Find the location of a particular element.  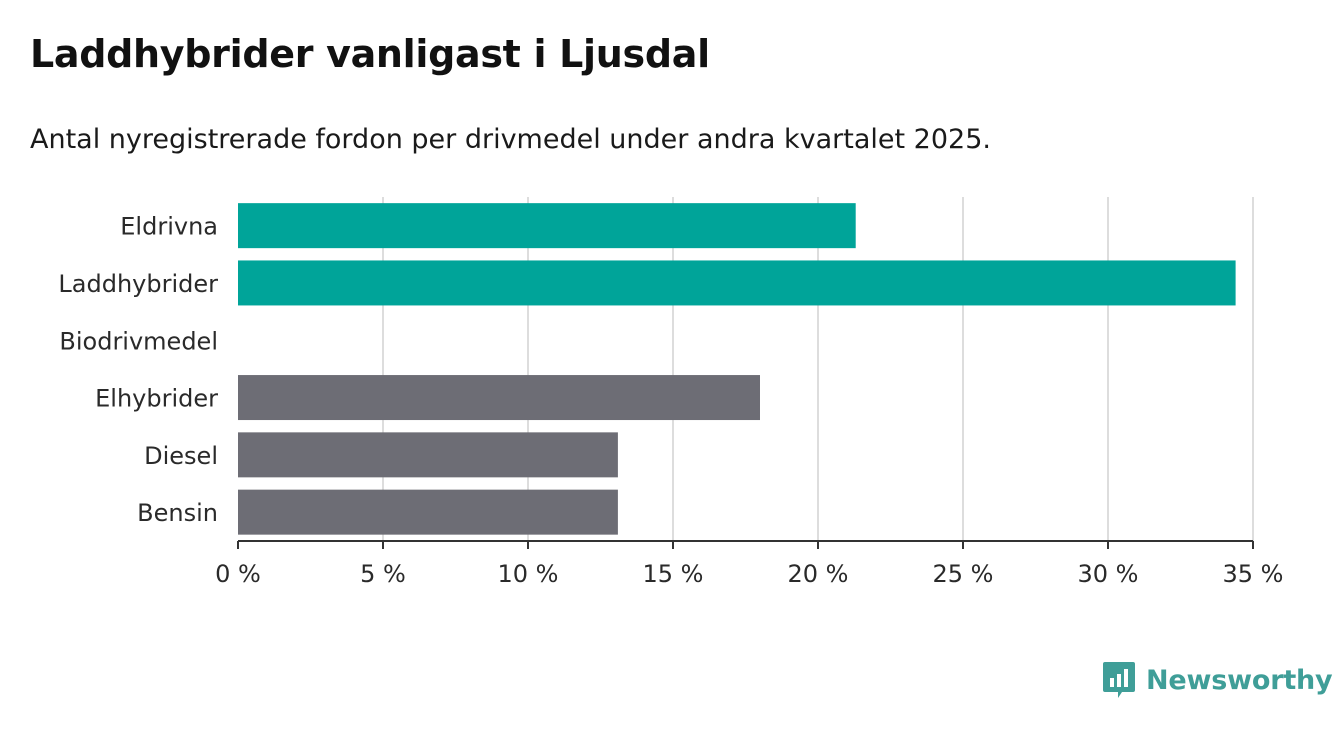

x-tick-label: 10 % is located at coordinates (528, 574).